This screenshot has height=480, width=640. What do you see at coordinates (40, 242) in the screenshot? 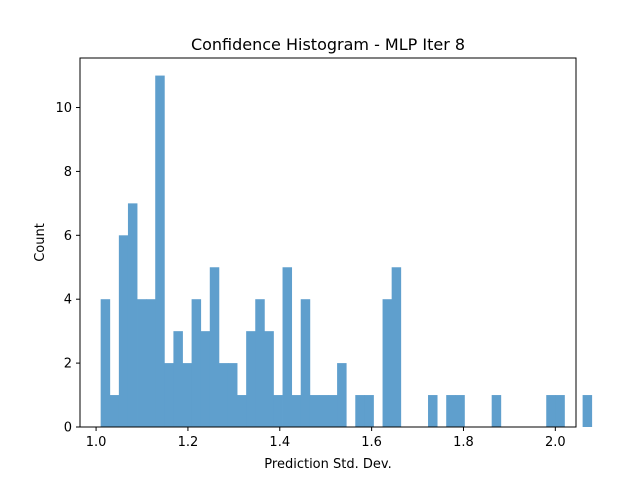
I see `y-axis-title: Count` at bounding box center [40, 242].